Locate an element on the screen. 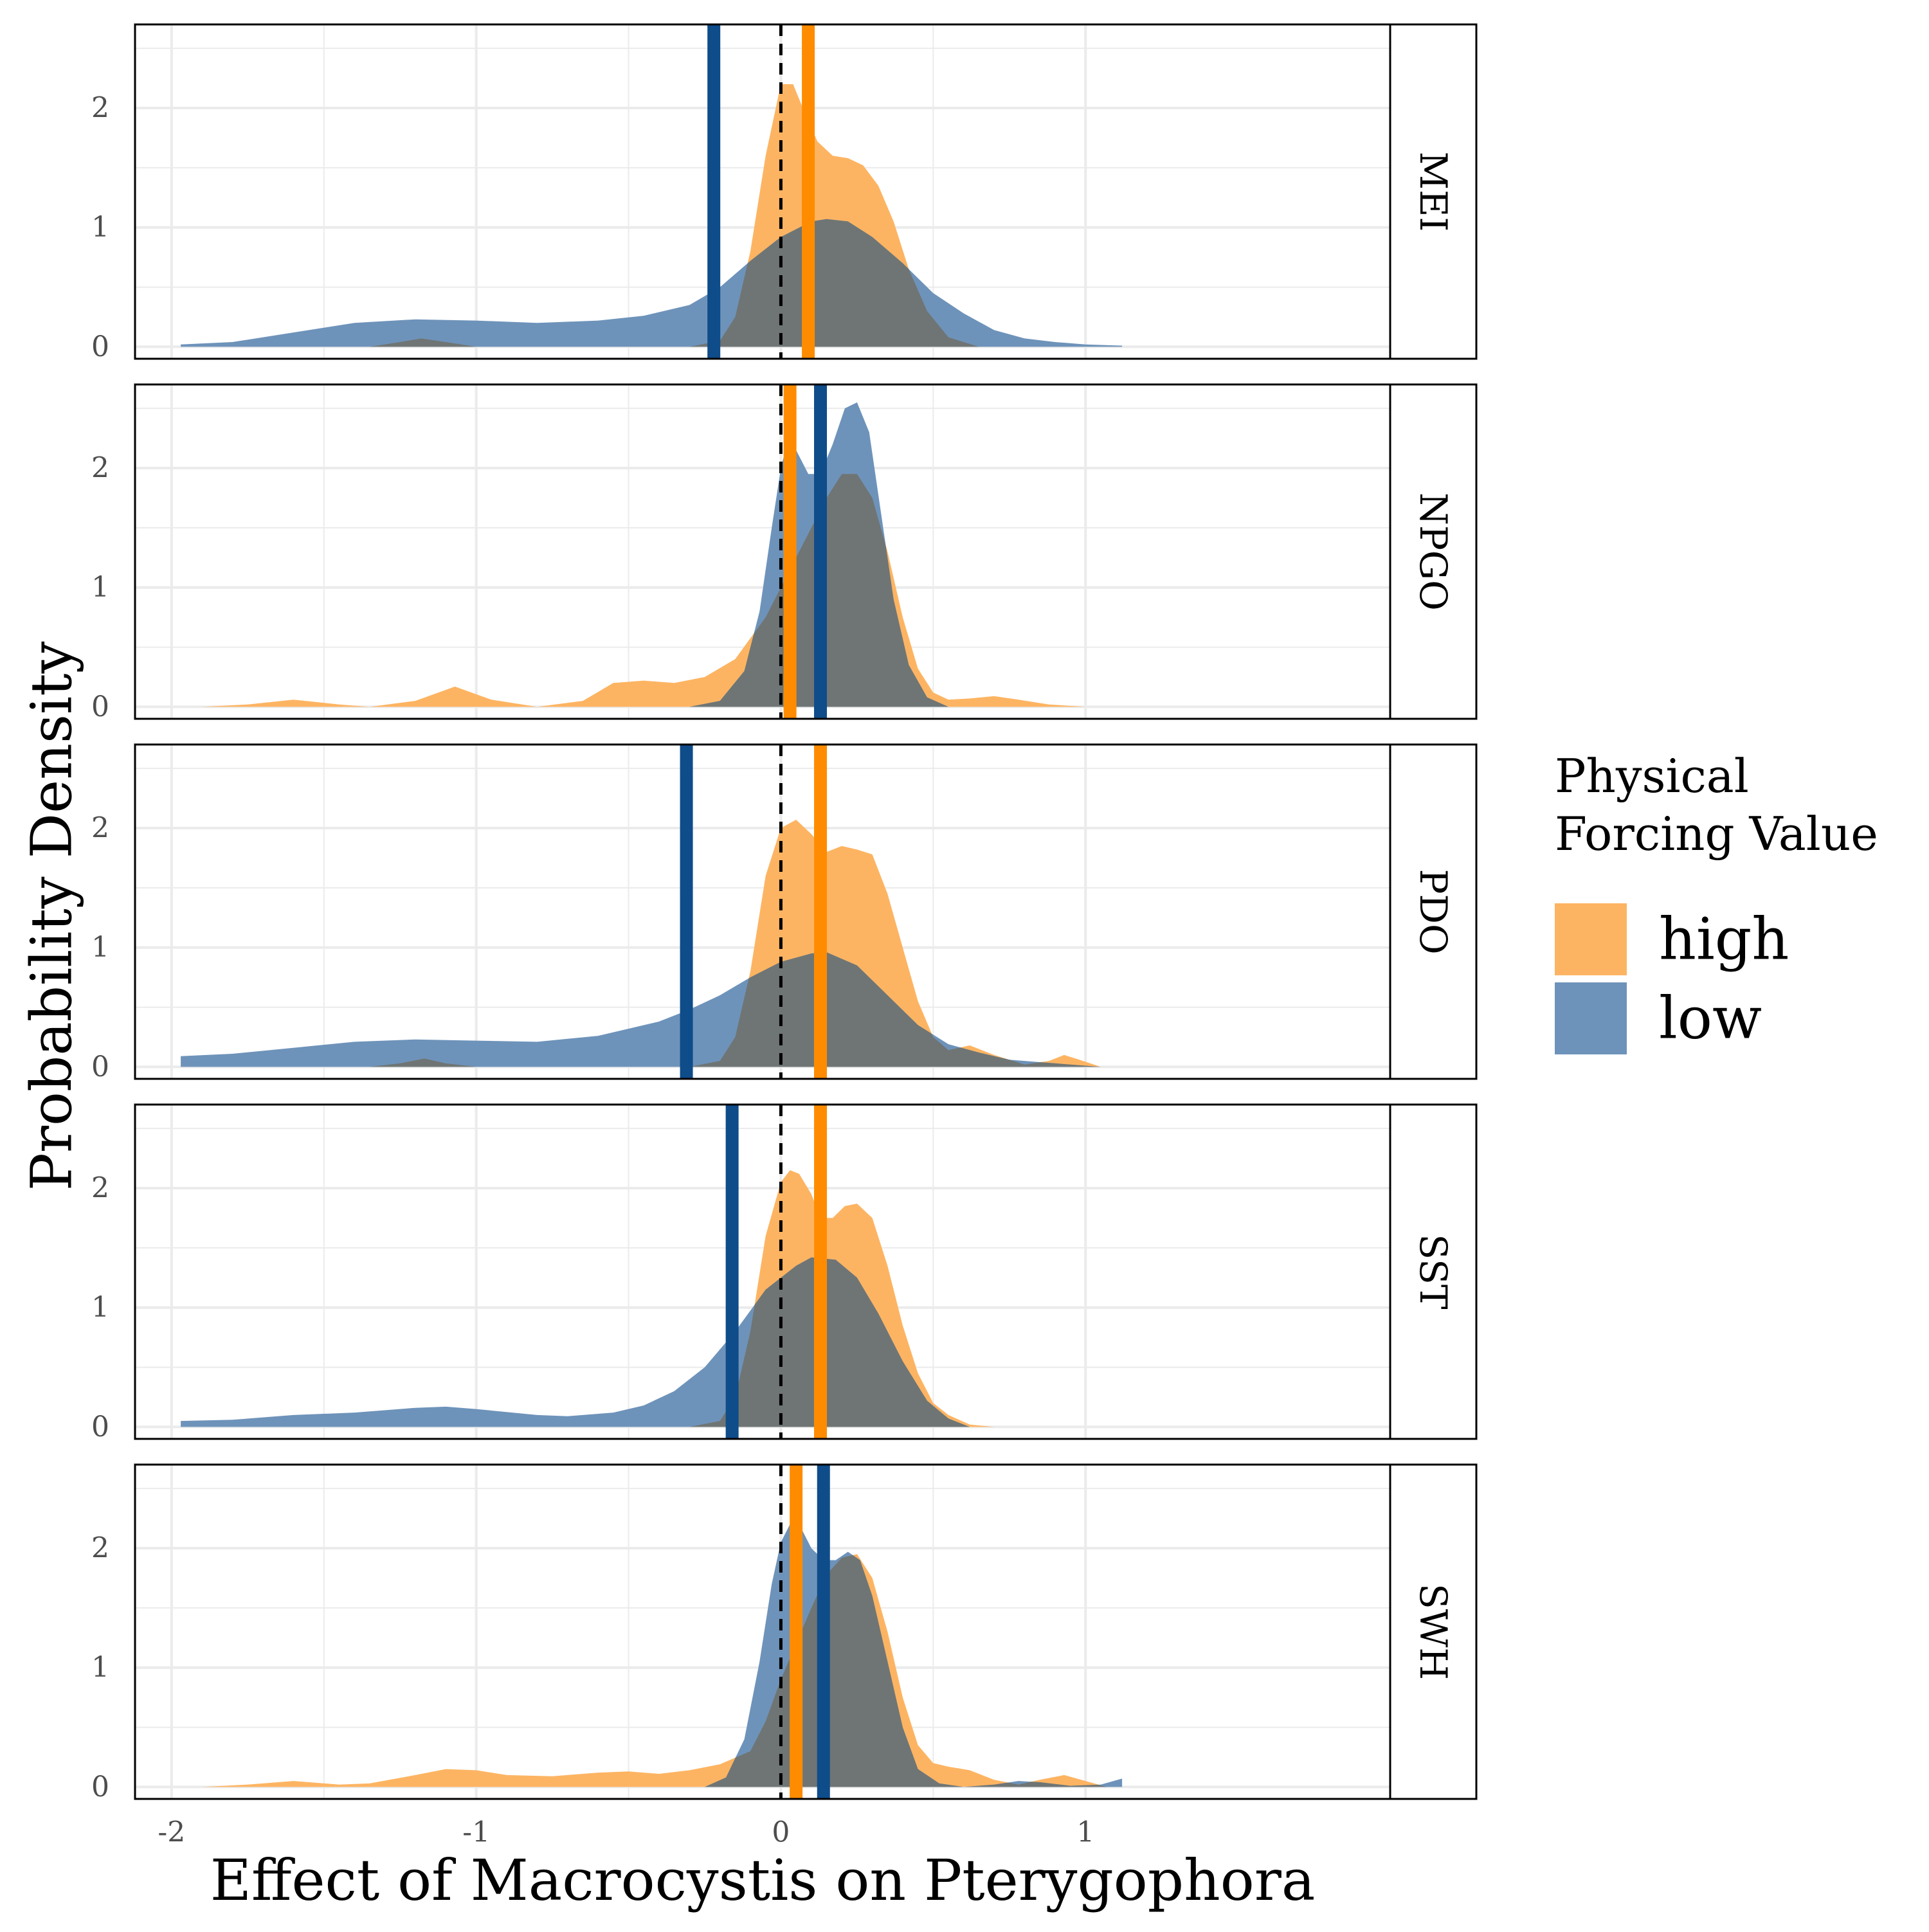 The width and height of the screenshot is (1929, 1932). x-tick-label: 0 is located at coordinates (781, 1832).